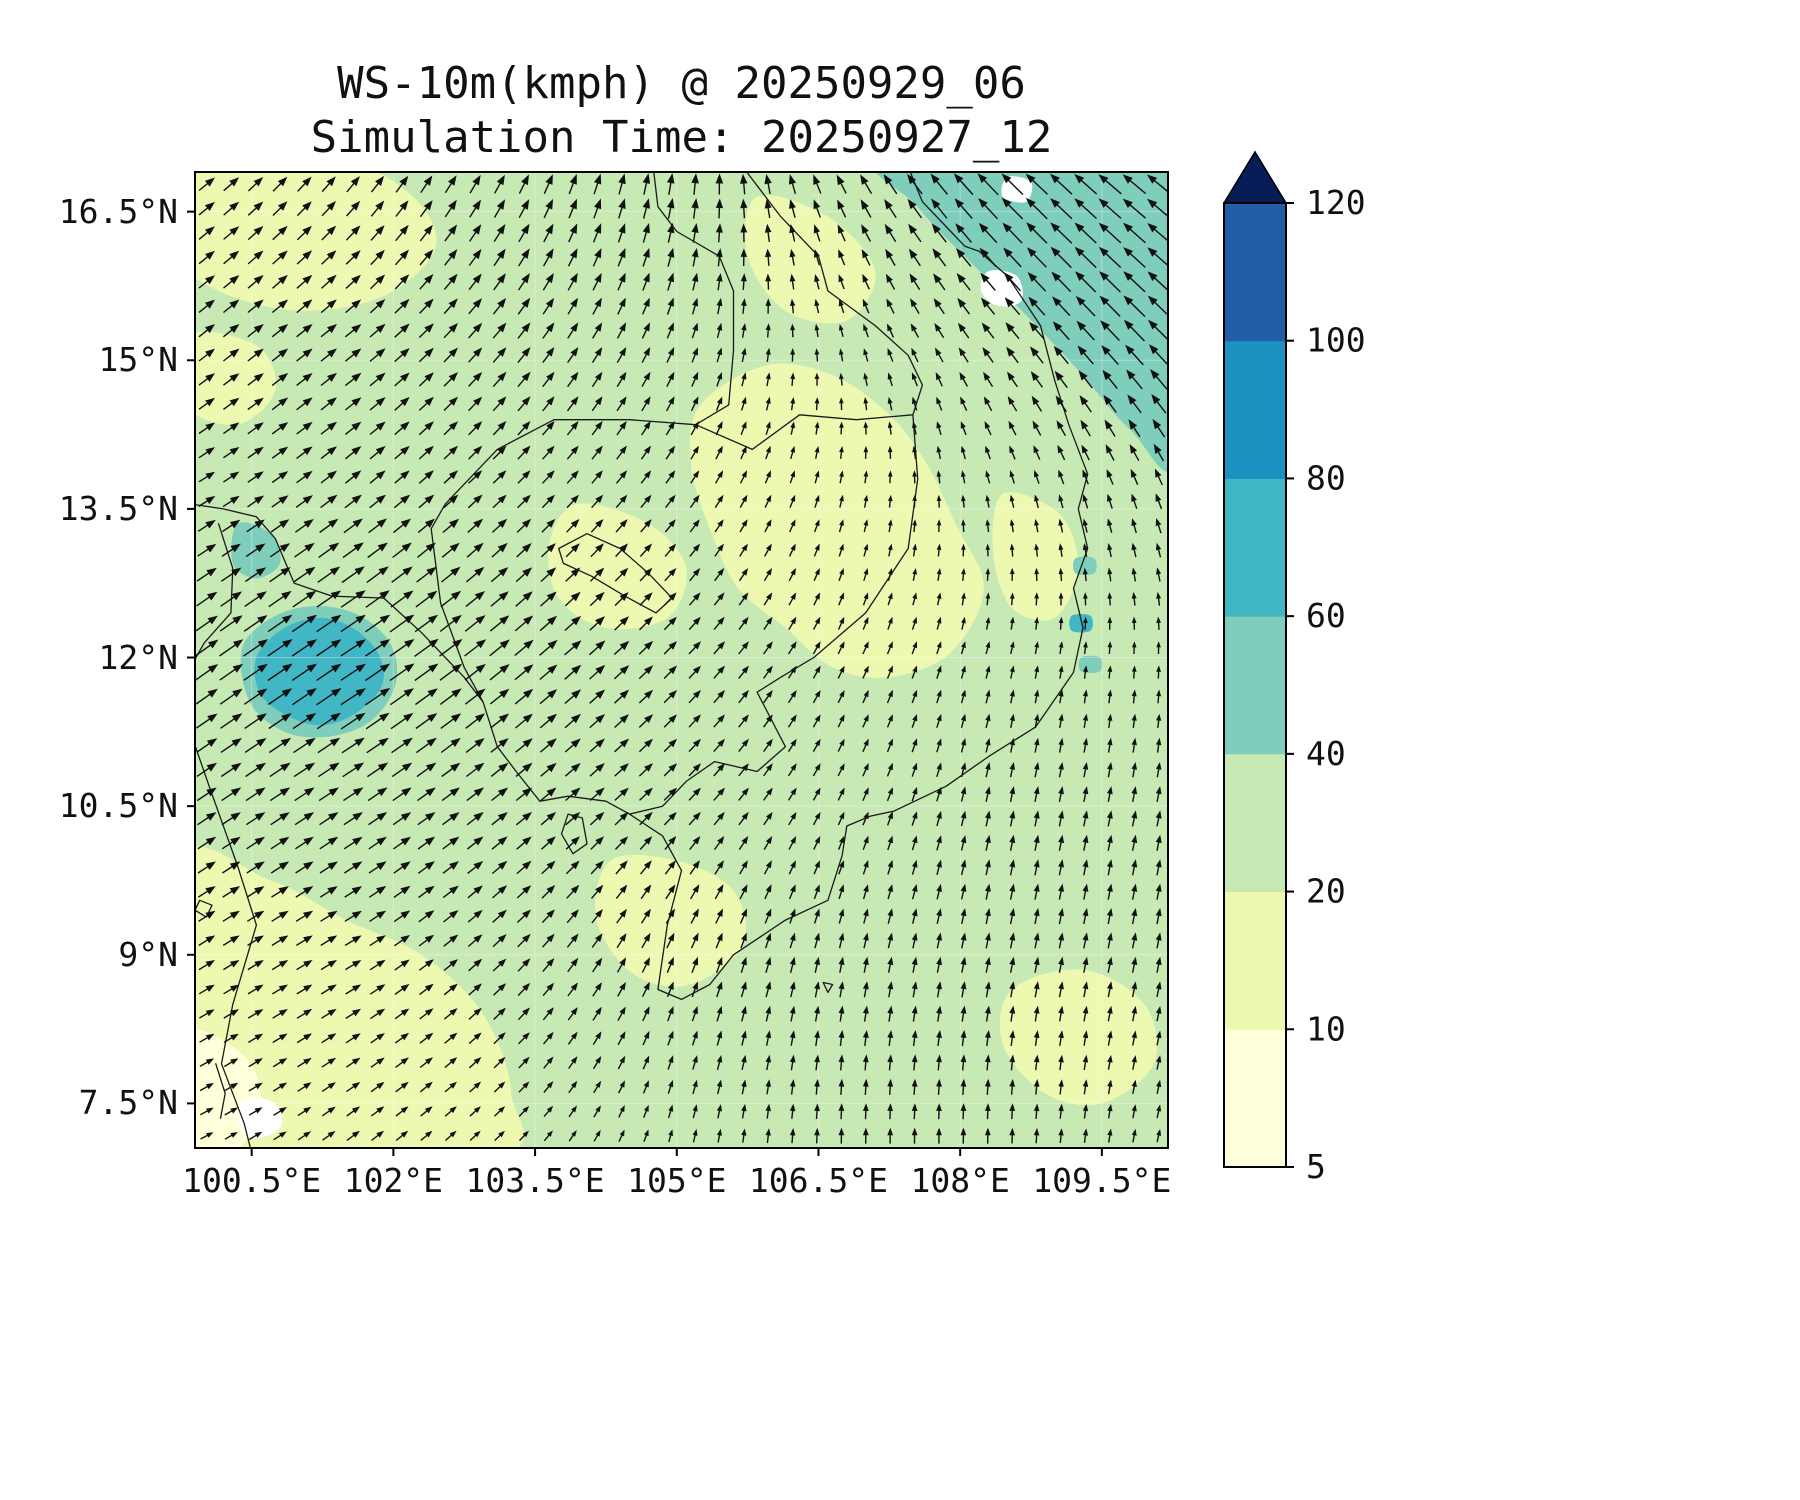  Describe the element at coordinates (1326, 477) in the screenshot. I see `colorbar-tick-label: 80` at that location.